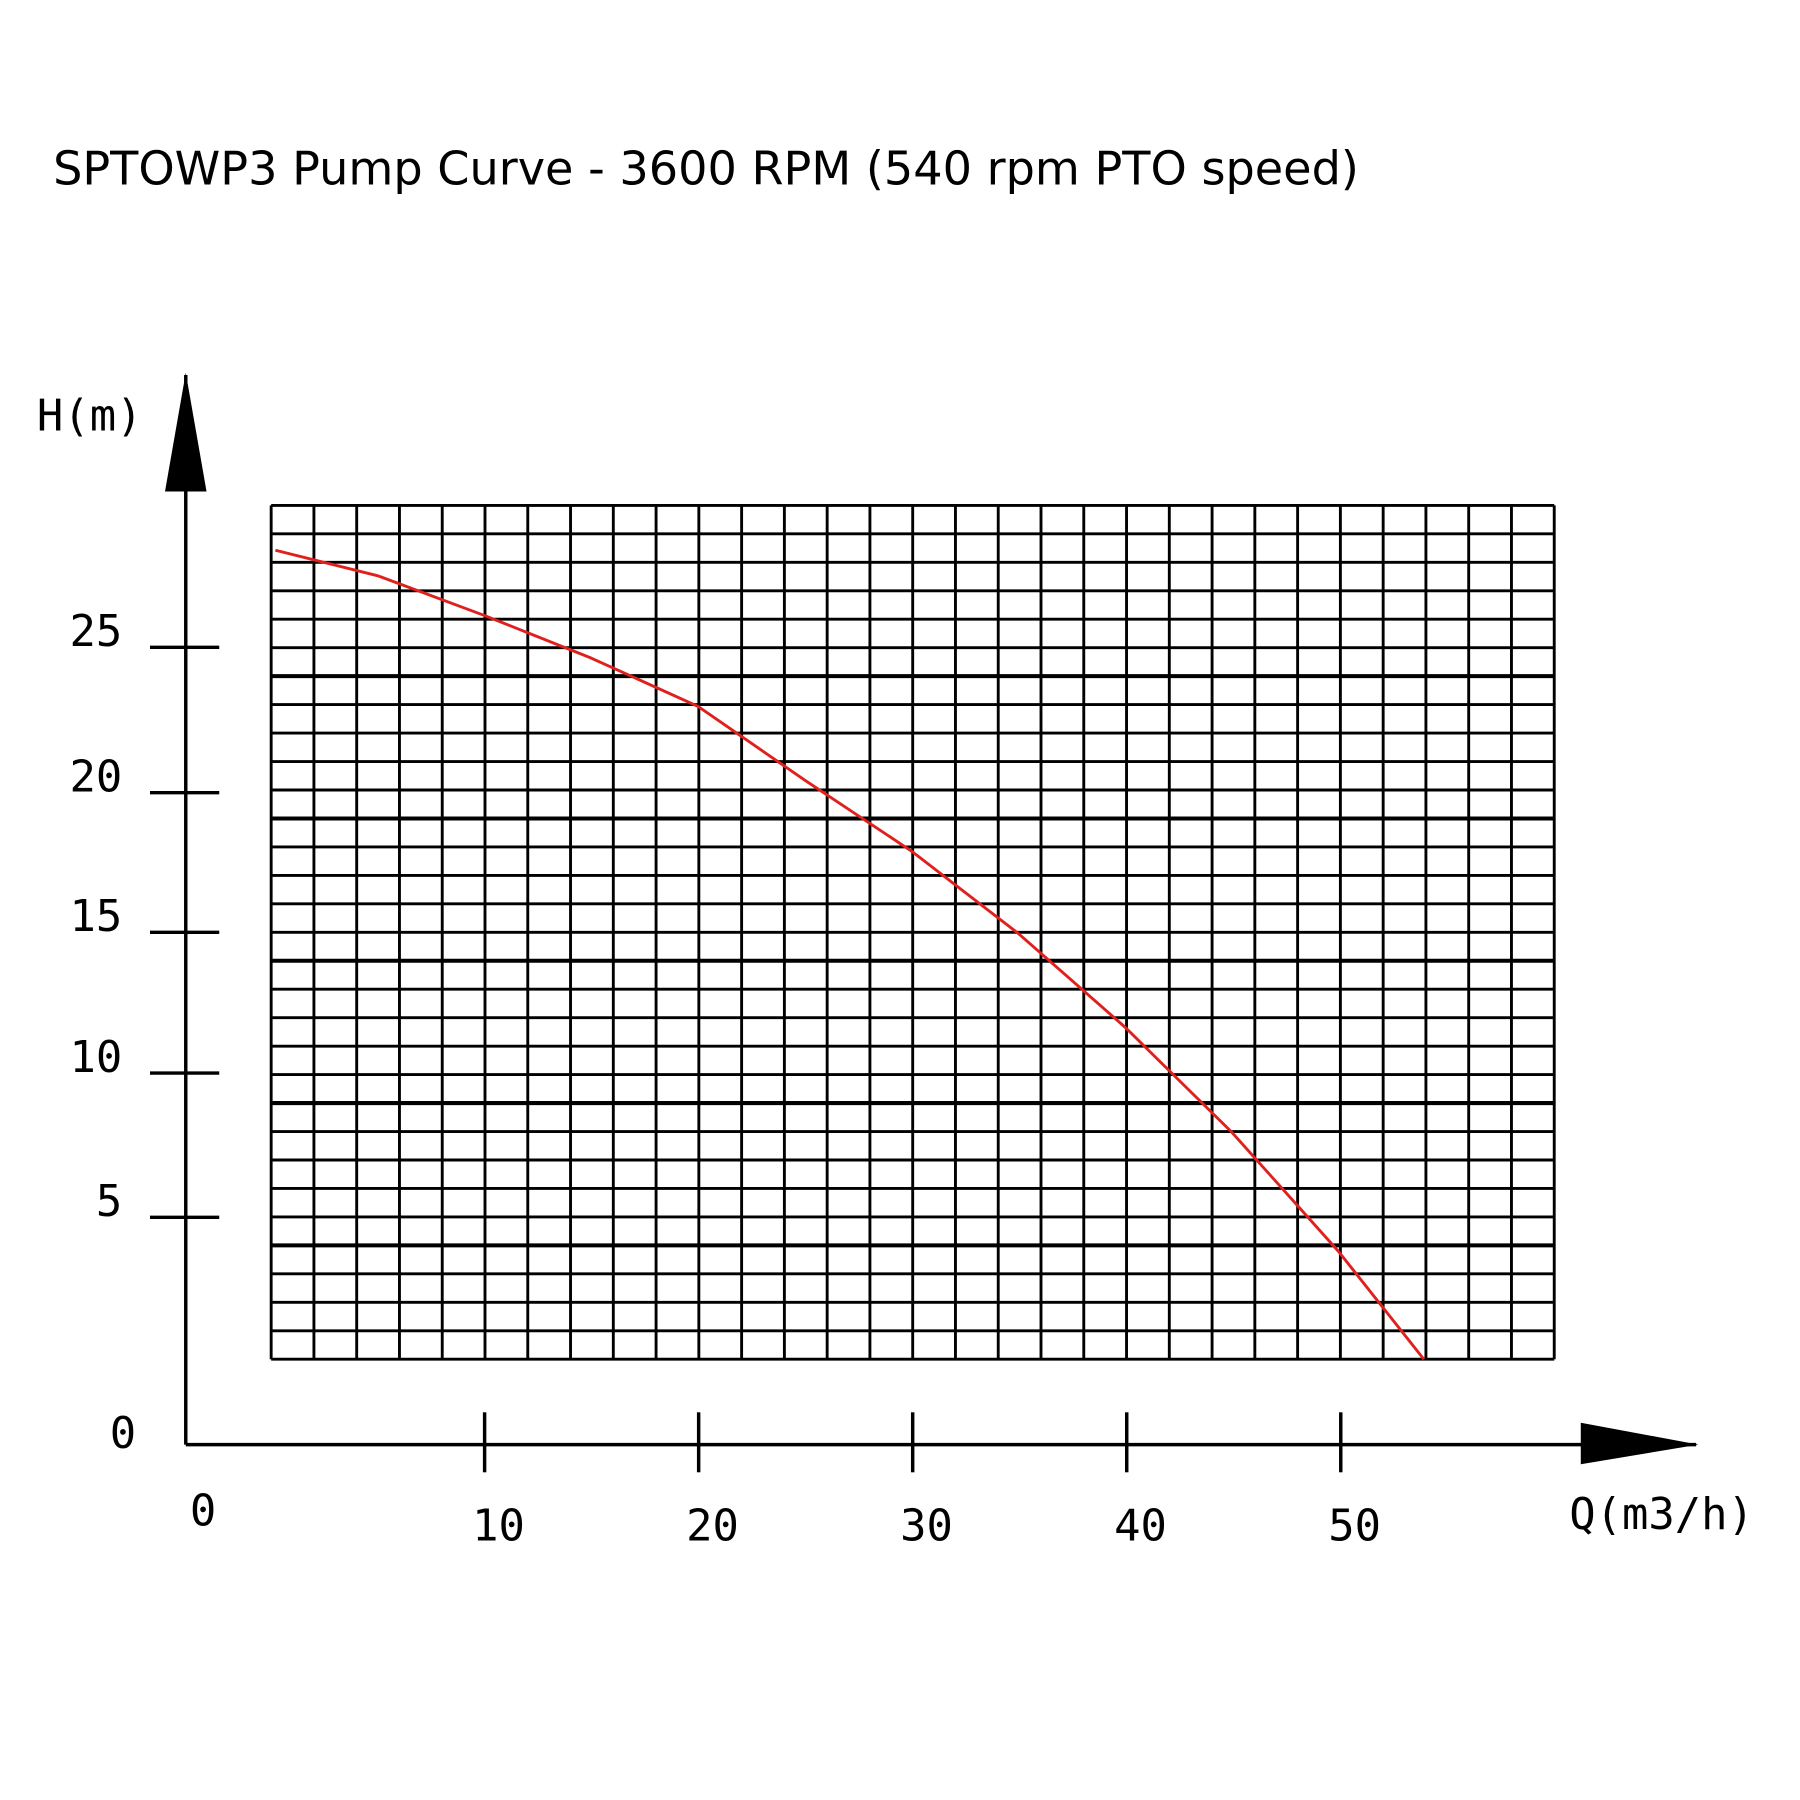 The height and width of the screenshot is (1800, 1800). Describe the element at coordinates (203, 1510) in the screenshot. I see `x-tick-label: 0` at that location.